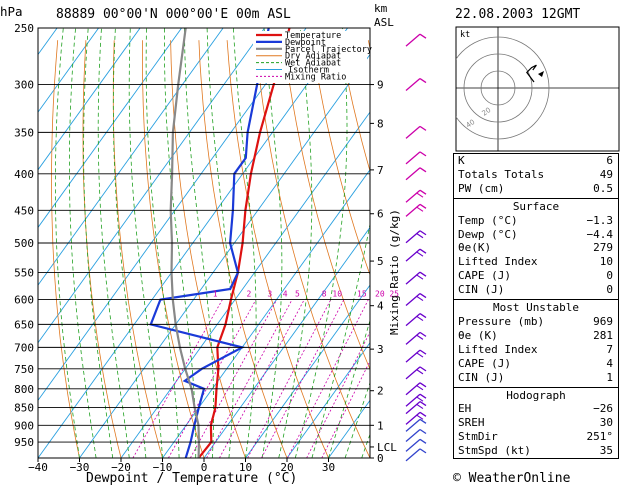  What do you see at coordinates (24, 132) in the screenshot?
I see `pressure-tick-label: 350` at bounding box center [24, 132].